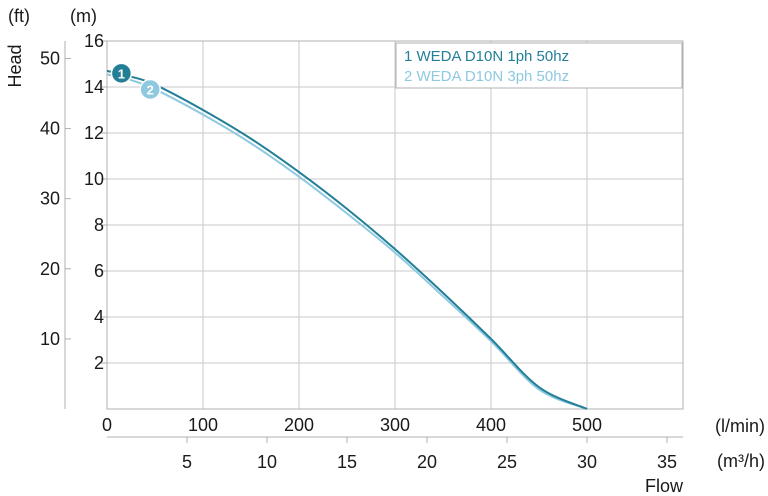 The image size is (768, 496). I want to click on series-marker-label-1: 1, so click(121, 73).